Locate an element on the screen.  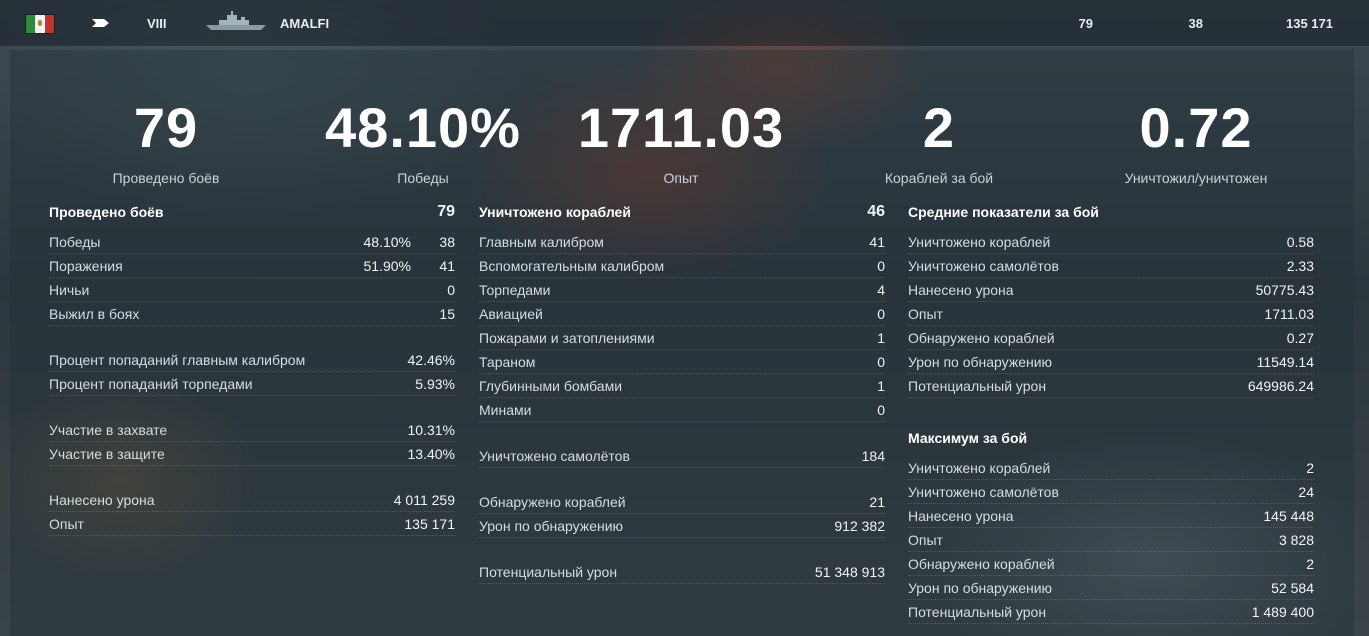
stat-row-kills-torpedoes: Торпедами 4 is located at coordinates (682, 290).